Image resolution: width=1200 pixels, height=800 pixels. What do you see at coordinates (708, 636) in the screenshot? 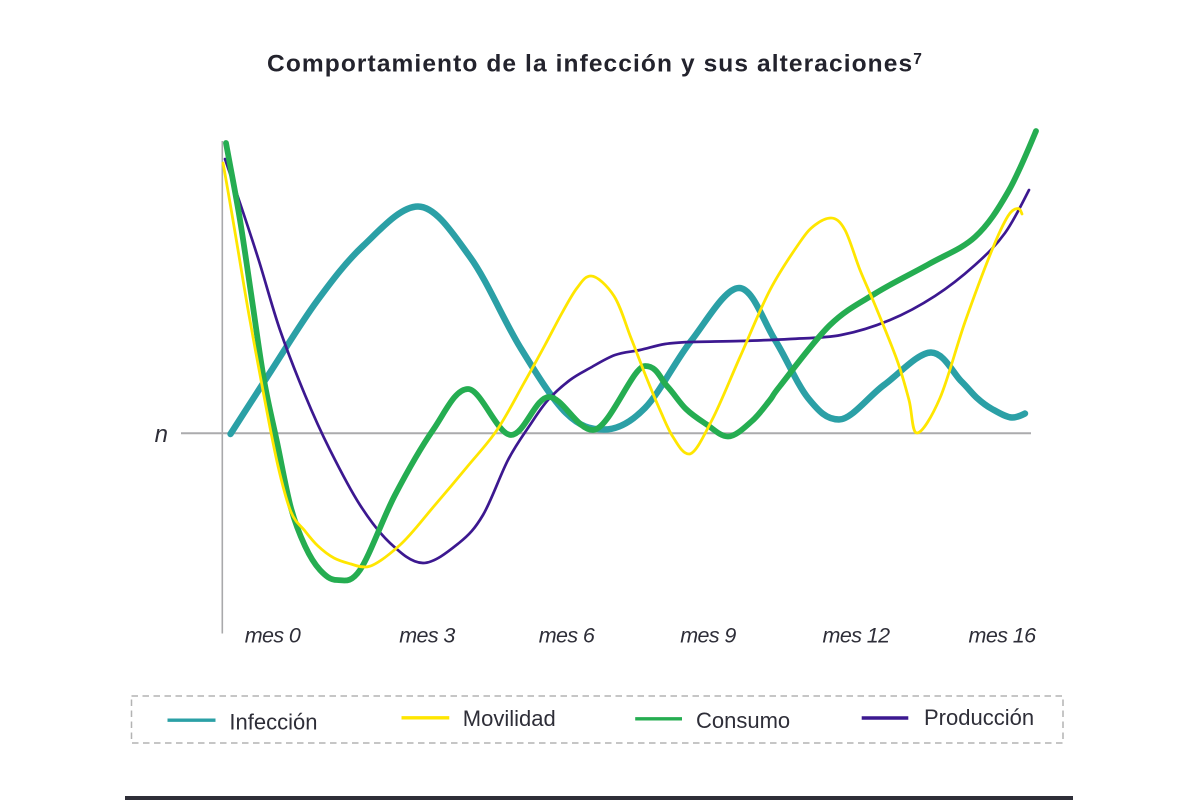
I see `svg-text: mes 9` at bounding box center [708, 636].